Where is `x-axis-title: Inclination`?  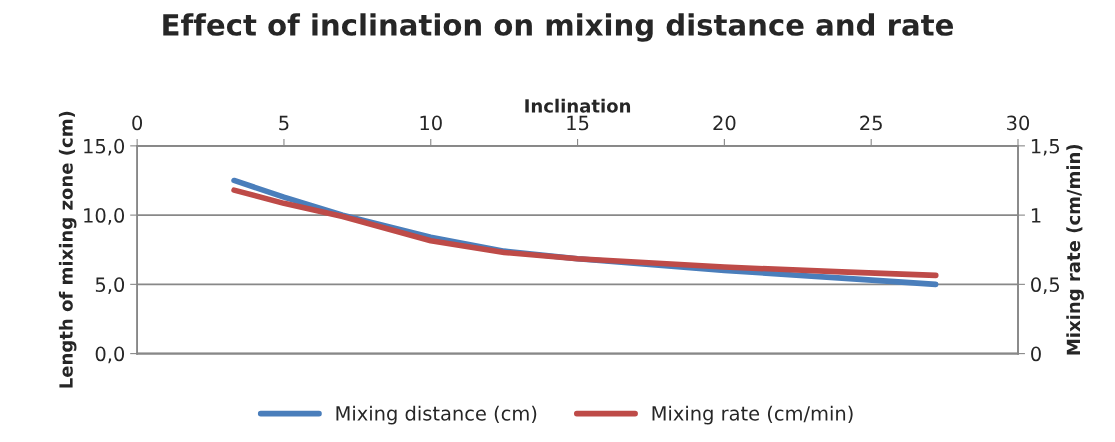 x-axis-title: Inclination is located at coordinates (578, 105).